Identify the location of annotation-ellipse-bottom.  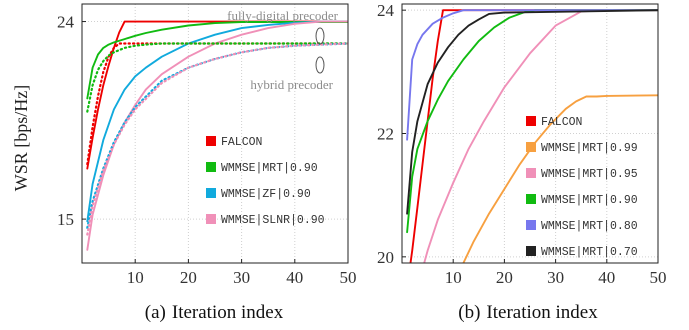
(320, 65).